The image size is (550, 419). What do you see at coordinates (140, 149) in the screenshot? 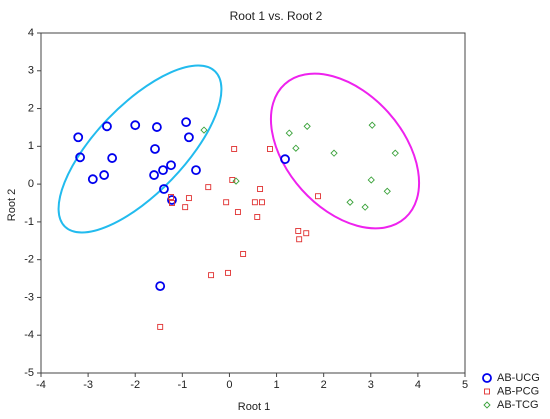
I see `ucg-ellipse` at bounding box center [140, 149].